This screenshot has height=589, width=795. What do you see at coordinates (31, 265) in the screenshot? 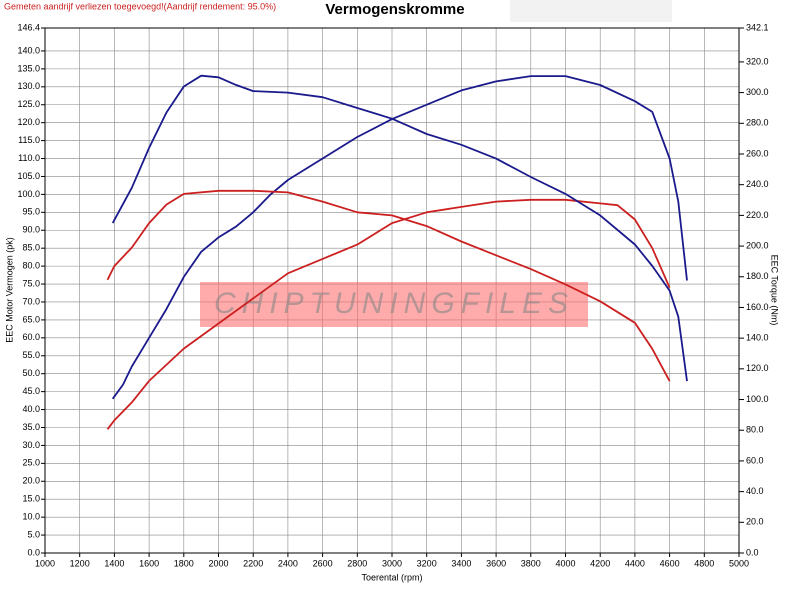
I see `y-tick-label: 80.0` at bounding box center [31, 265].